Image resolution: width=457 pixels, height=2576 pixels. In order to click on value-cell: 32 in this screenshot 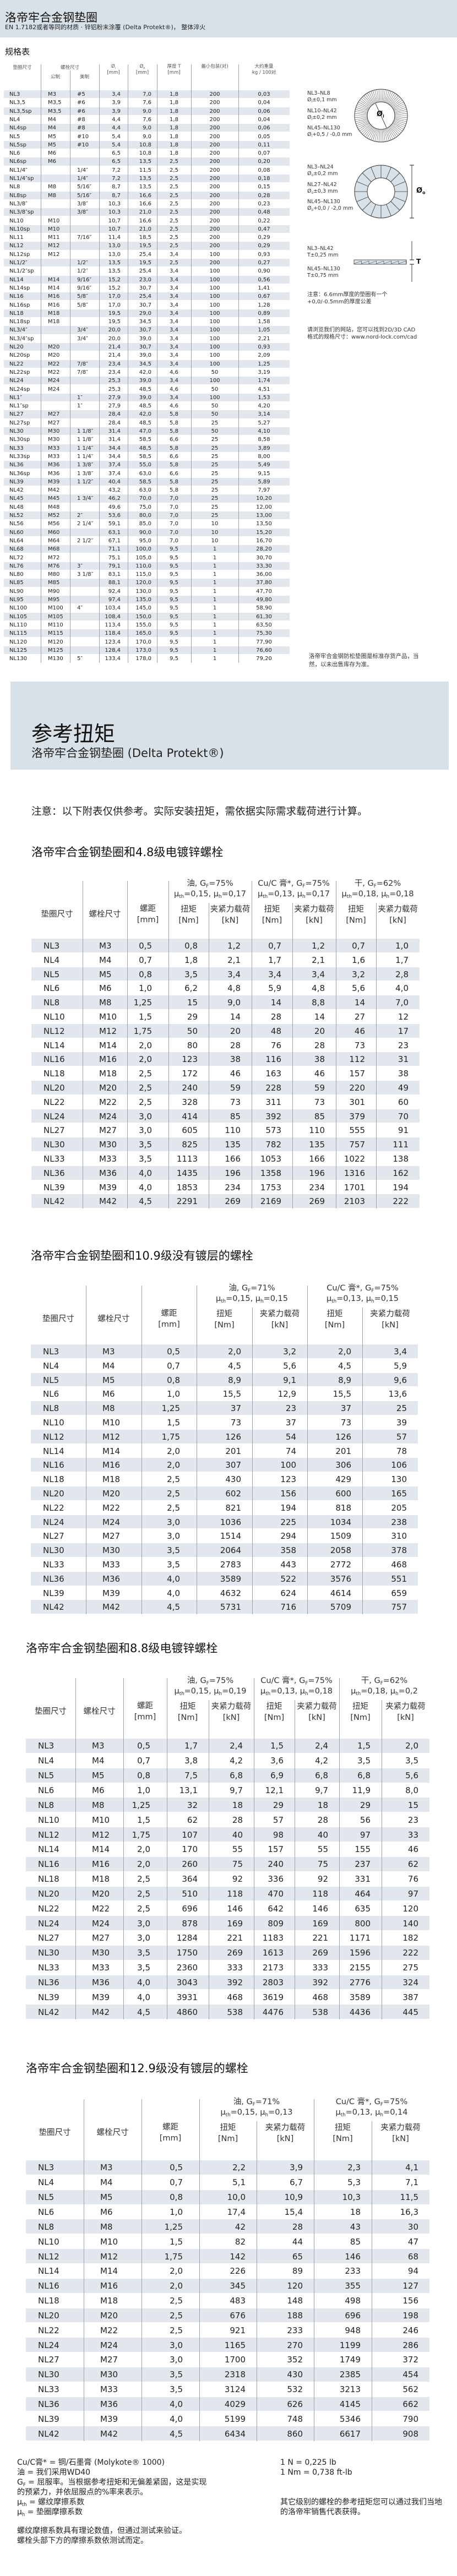, I will do `click(193, 1805)`.